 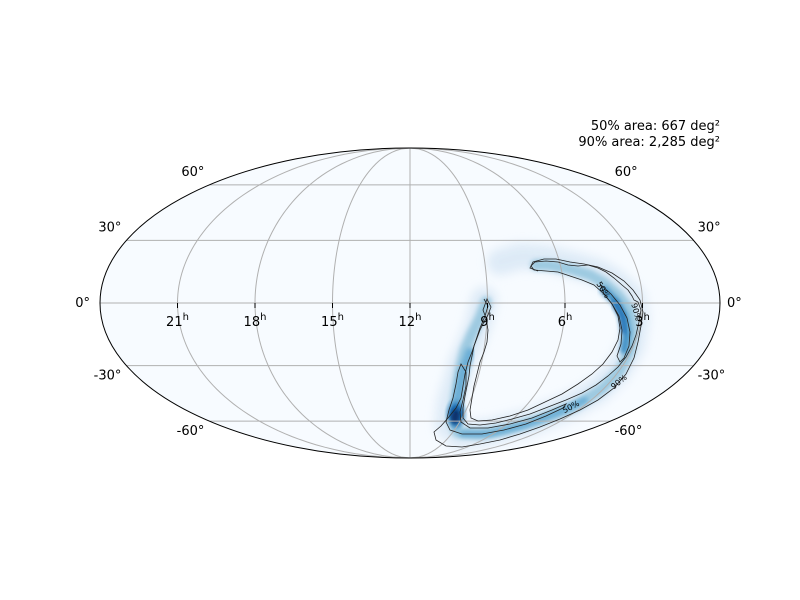 What do you see at coordinates (192, 172) in the screenshot?
I see `dec-tick-label-left: 60°` at bounding box center [192, 172].